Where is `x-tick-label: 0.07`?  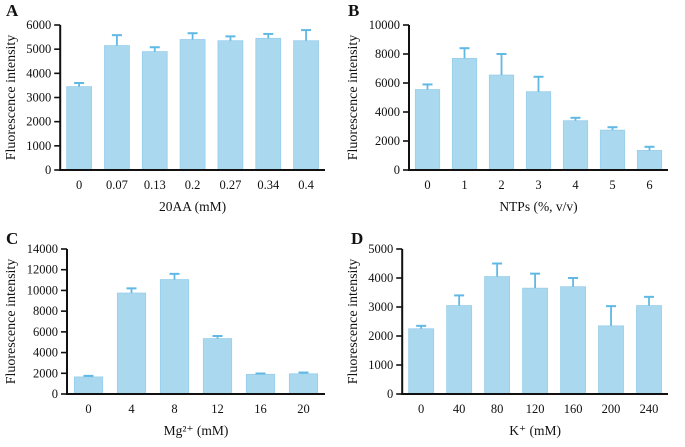
x-tick-label: 0.07 is located at coordinates (117, 185).